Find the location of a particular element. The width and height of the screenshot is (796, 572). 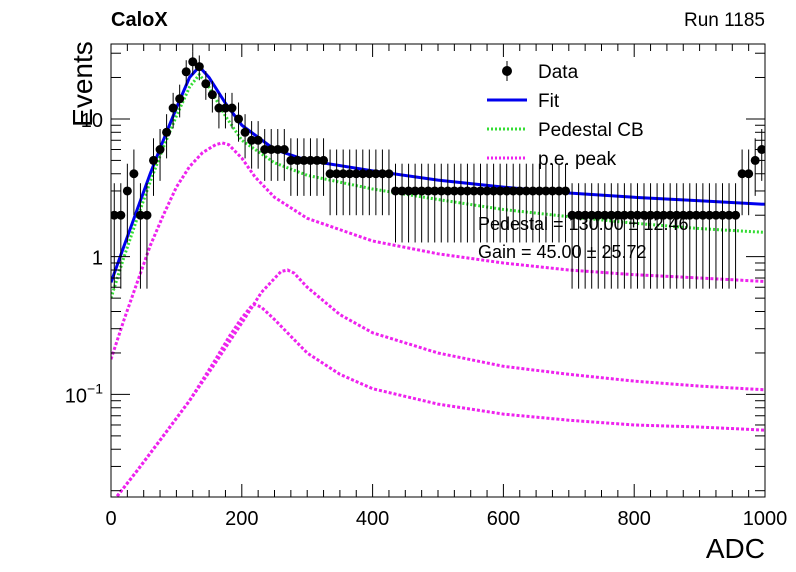

legend: Data Fit Pedestal CB p.e. peak is located at coordinates (565, 115).